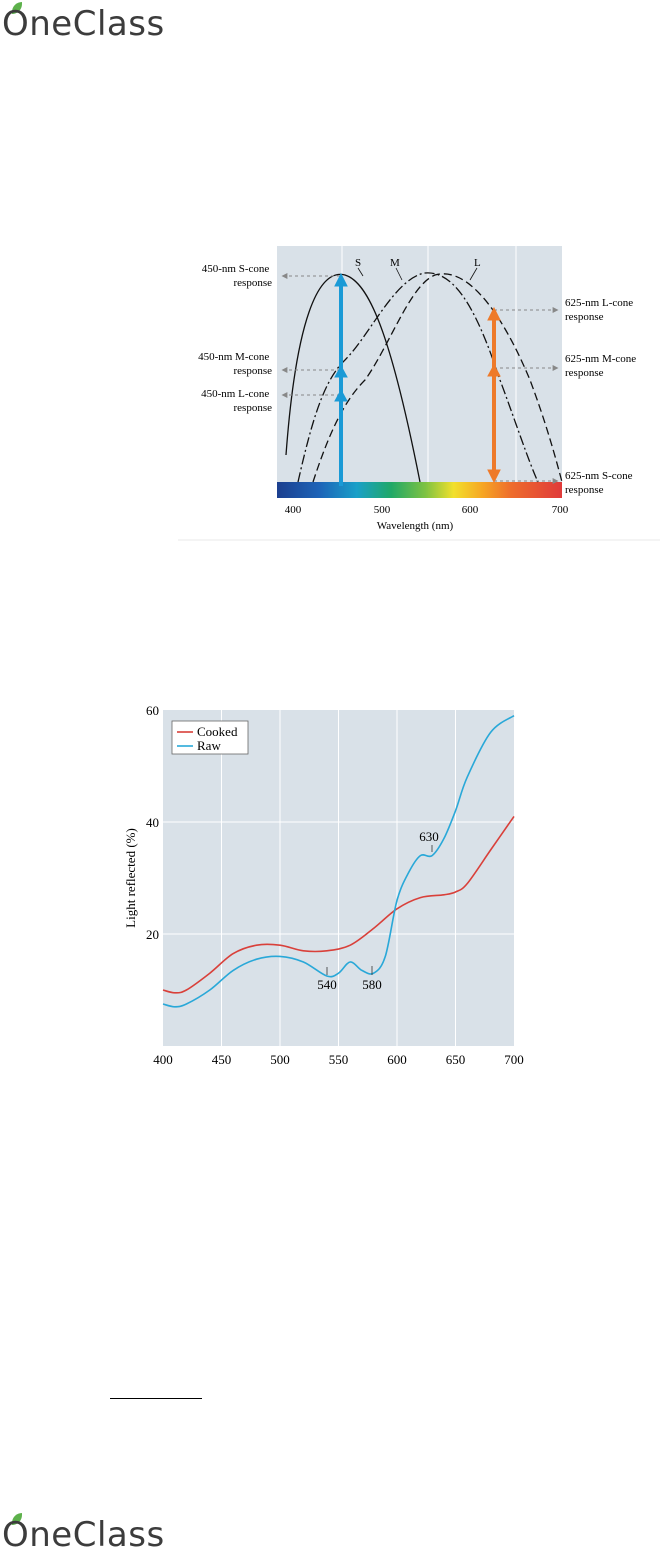 The height and width of the screenshot is (1561, 660). What do you see at coordinates (130, 878) in the screenshot?
I see `reflectance-y-axis-label: Light reflected (%)` at bounding box center [130, 878].